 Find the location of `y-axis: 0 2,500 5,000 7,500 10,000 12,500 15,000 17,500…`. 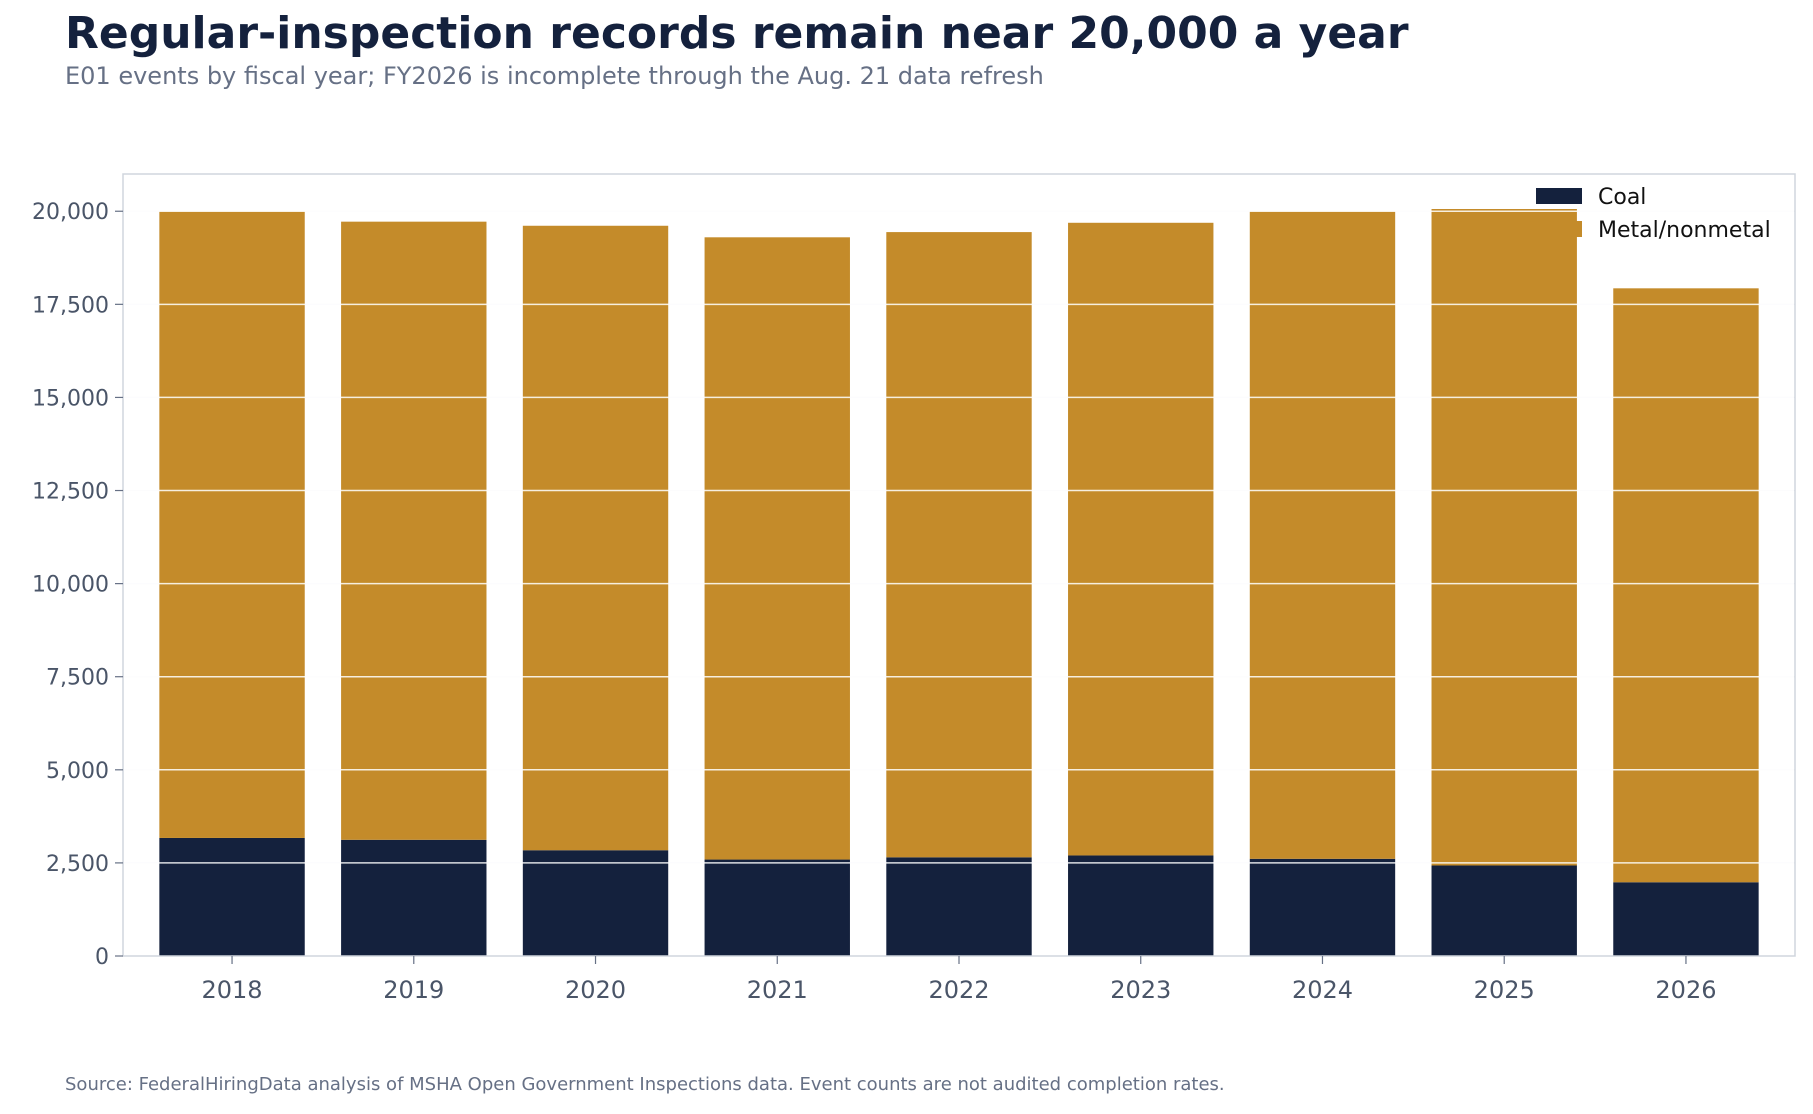

y-axis: 0 2,500 5,000 7,500 10,000 12,500 15,000 17,500… is located at coordinates (77, 585).